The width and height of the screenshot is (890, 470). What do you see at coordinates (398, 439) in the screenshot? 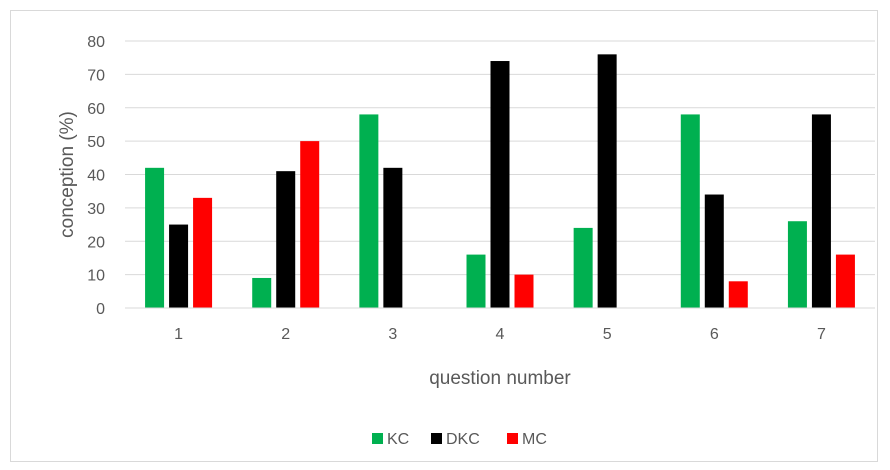
I see `legend-label-kc: KC` at bounding box center [398, 439].